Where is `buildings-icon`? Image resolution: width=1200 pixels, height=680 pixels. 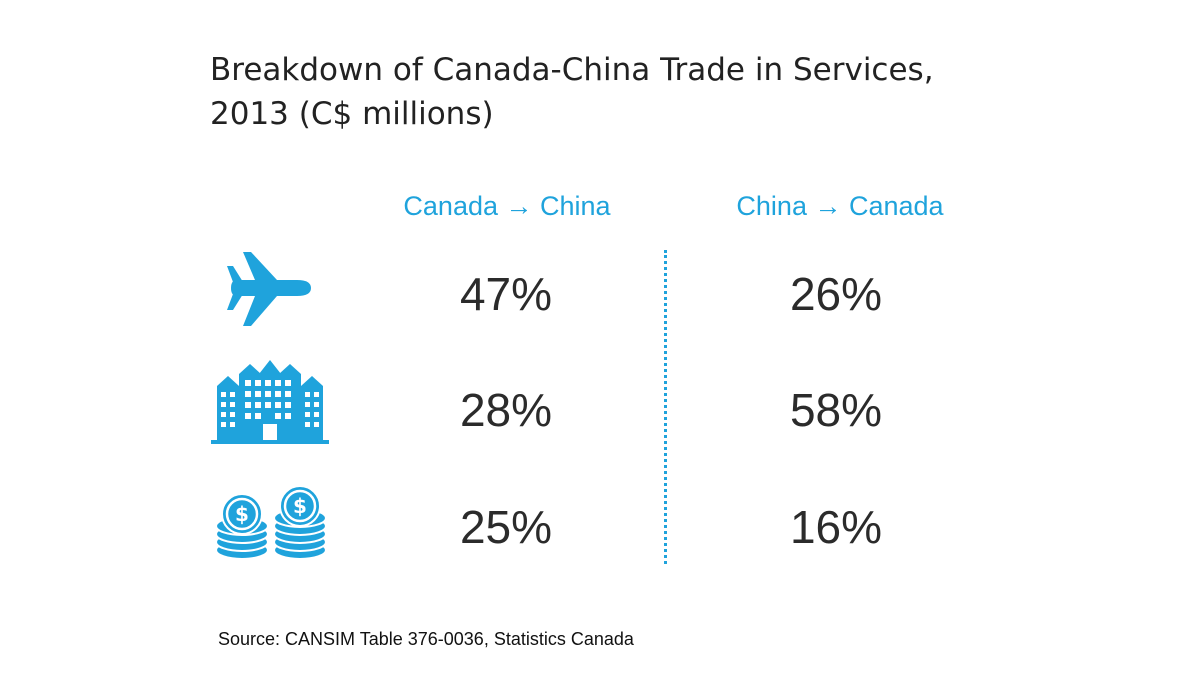
buildings-icon is located at coordinates (270, 403).